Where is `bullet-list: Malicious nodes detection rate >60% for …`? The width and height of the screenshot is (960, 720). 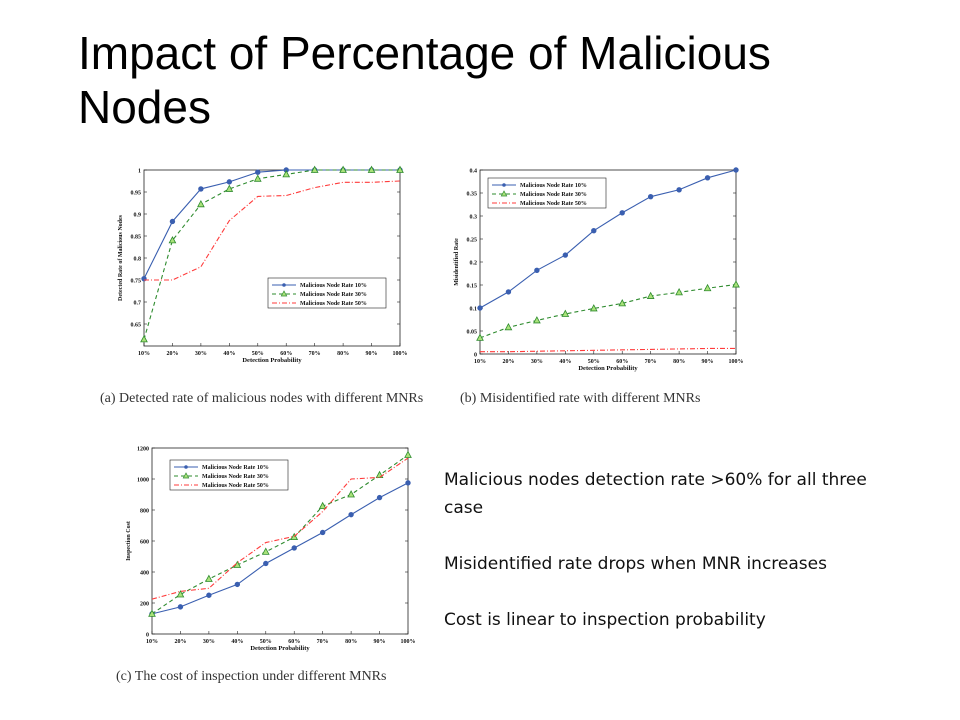
bullet-list: Malicious nodes detection rate >60% for … is located at coordinates (664, 564).